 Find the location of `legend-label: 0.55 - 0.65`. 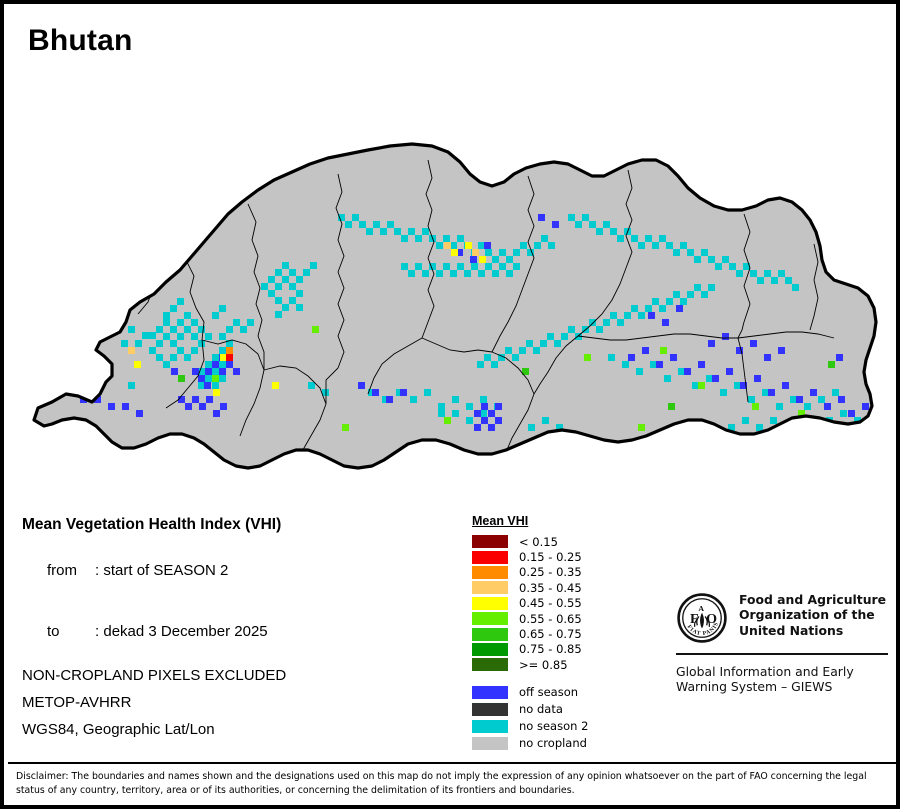

legend-label: 0.55 - 0.65 is located at coordinates (550, 618).